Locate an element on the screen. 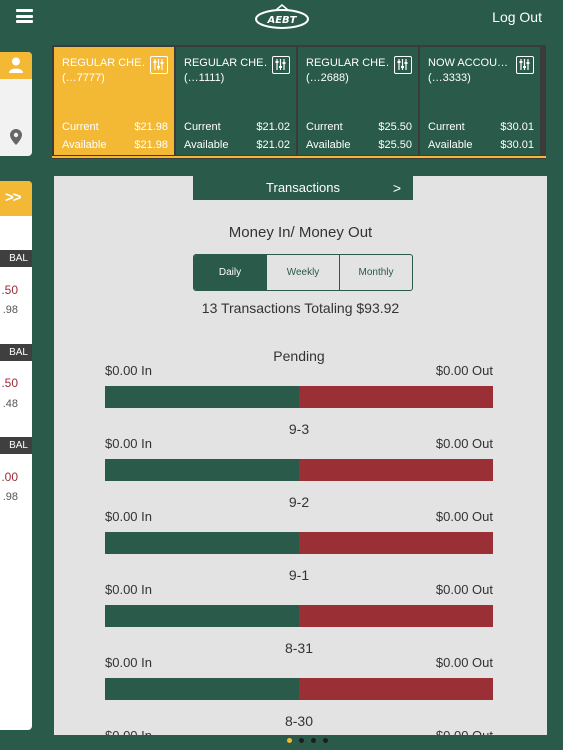 This screenshot has height=750, width=563. location-pin-icon is located at coordinates (16, 137).